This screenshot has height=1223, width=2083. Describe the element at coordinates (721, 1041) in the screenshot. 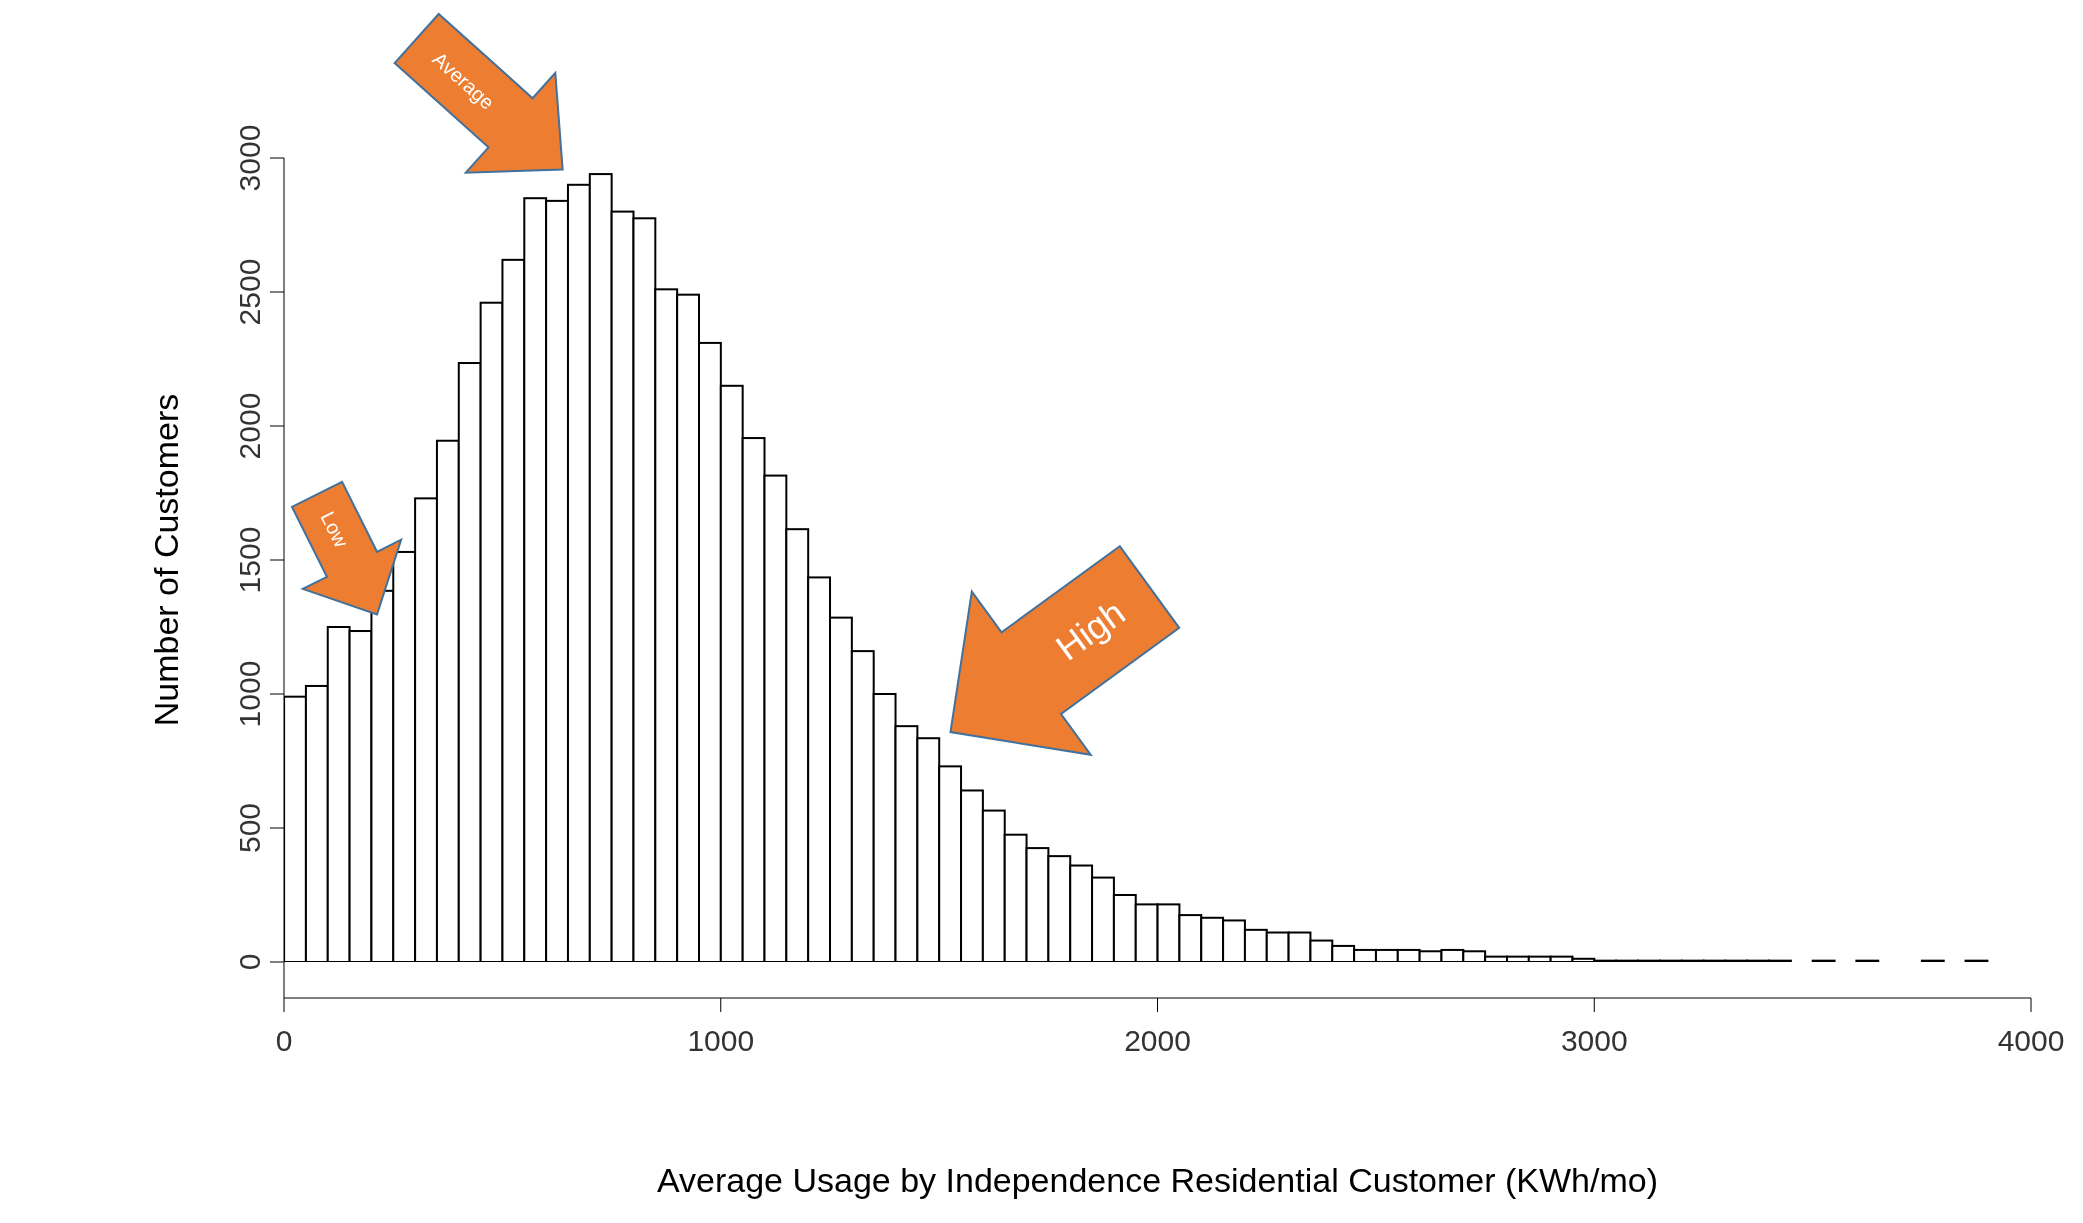

I see `x-tick-label: 1000` at that location.